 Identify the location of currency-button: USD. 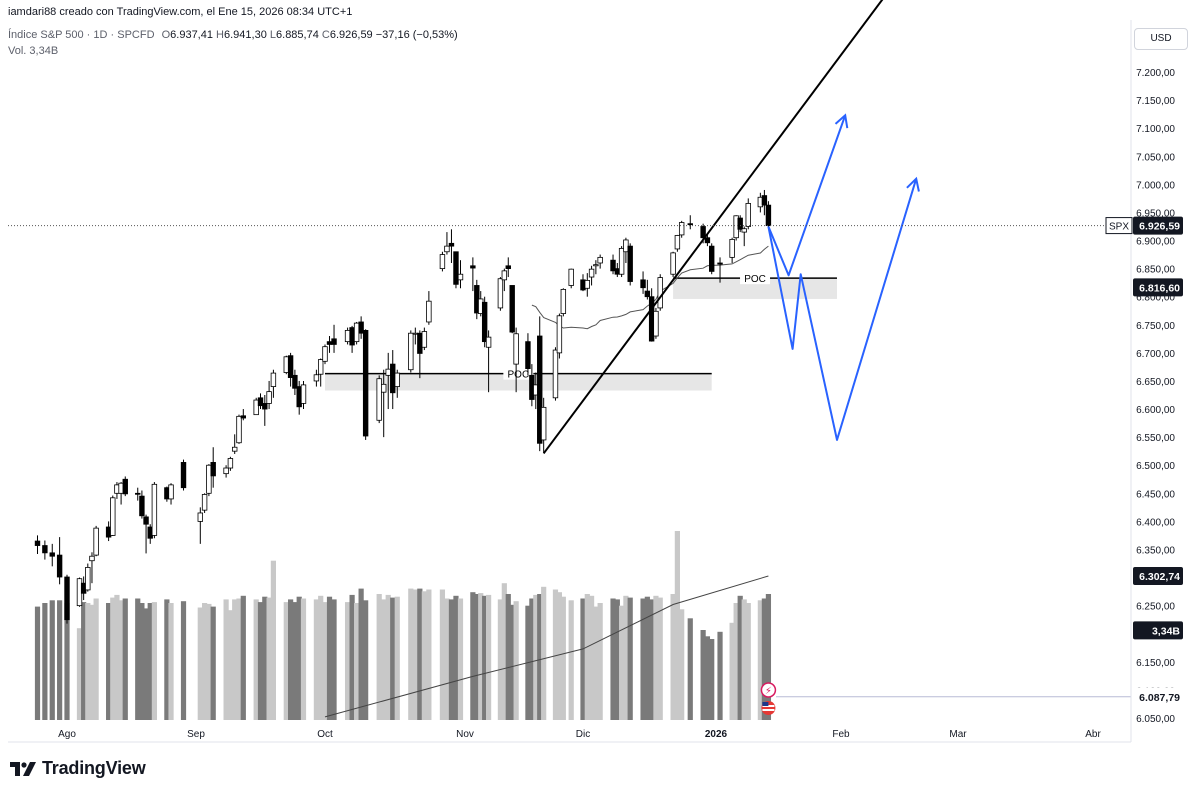
(1161, 39).